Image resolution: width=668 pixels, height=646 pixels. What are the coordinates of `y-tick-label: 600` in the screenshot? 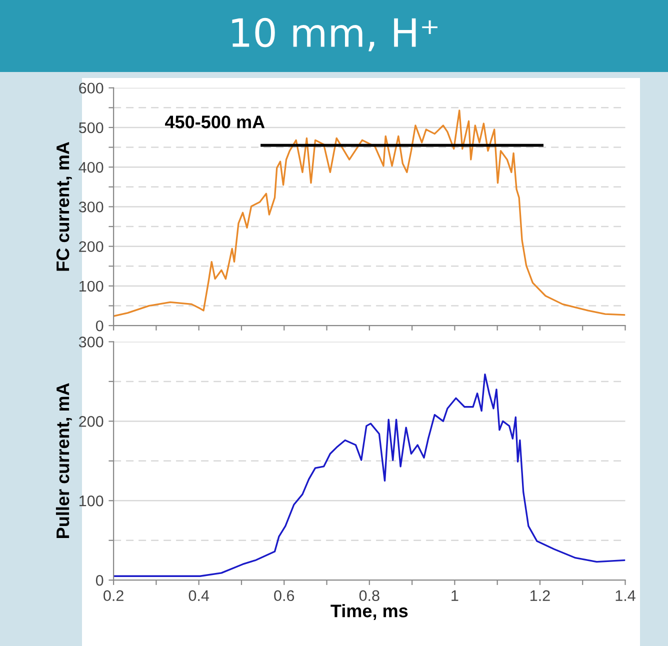 It's located at (91, 88).